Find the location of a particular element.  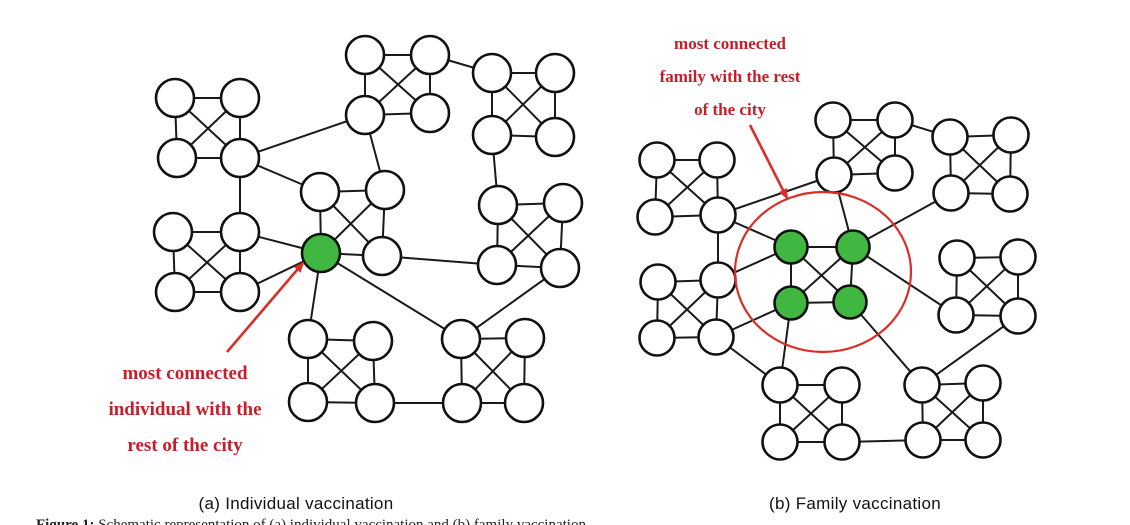

vaccinated-node-a is located at coordinates (321, 253).